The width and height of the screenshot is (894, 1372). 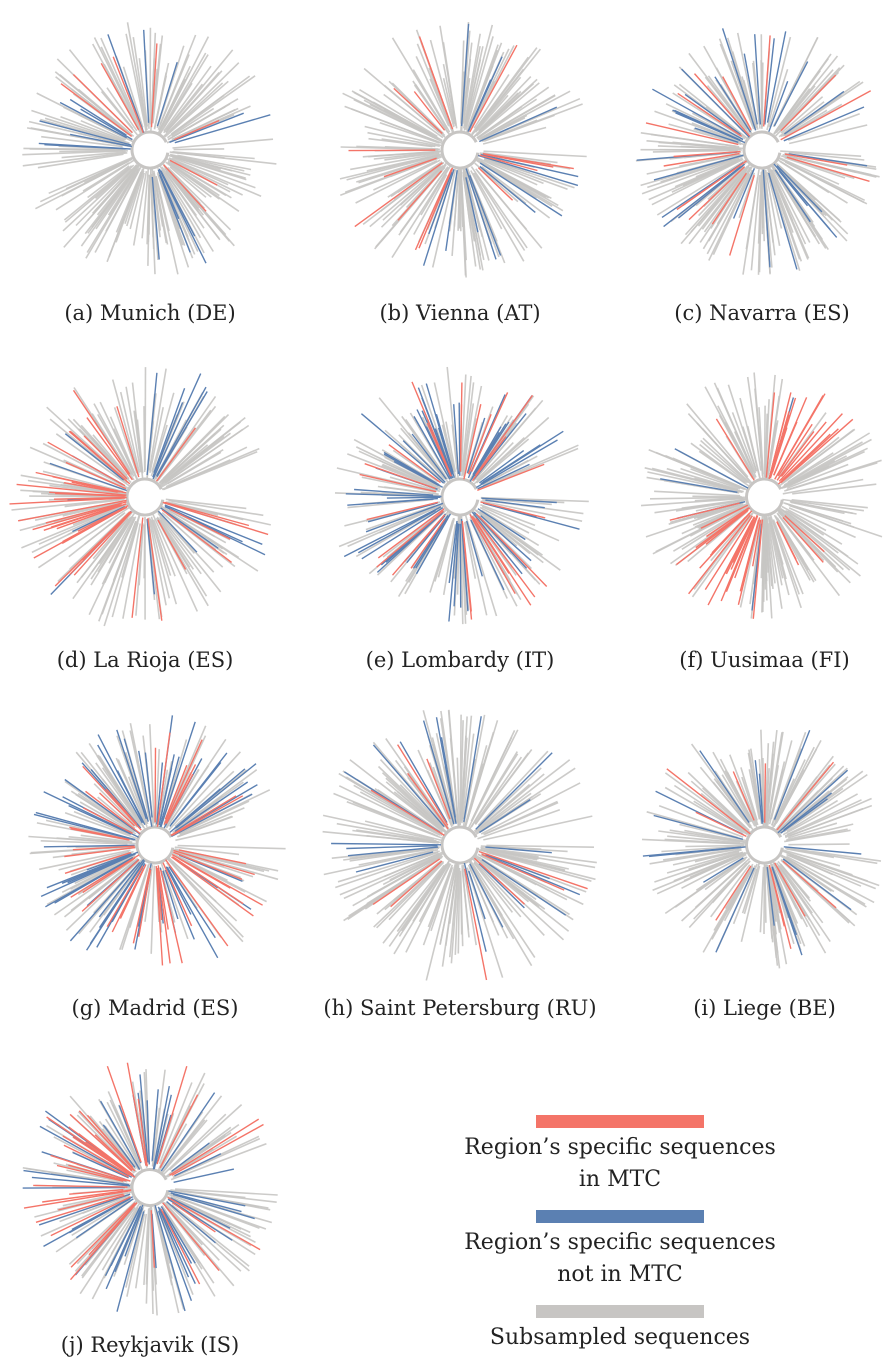 I want to click on tree-g, so click(x=157, y=840).